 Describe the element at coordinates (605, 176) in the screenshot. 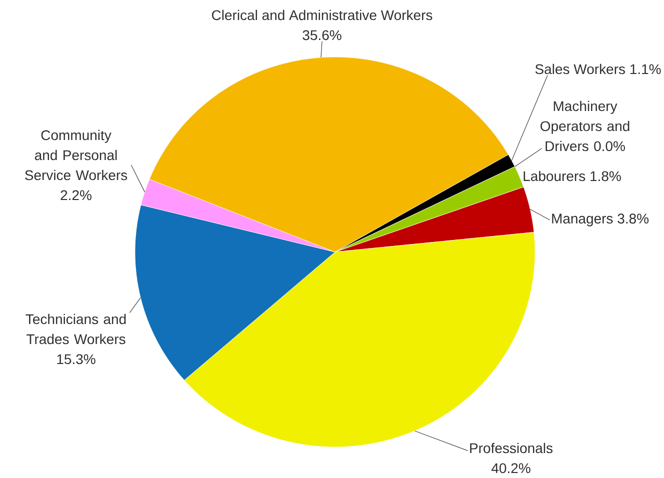

I see `data-label: 1.8%` at that location.